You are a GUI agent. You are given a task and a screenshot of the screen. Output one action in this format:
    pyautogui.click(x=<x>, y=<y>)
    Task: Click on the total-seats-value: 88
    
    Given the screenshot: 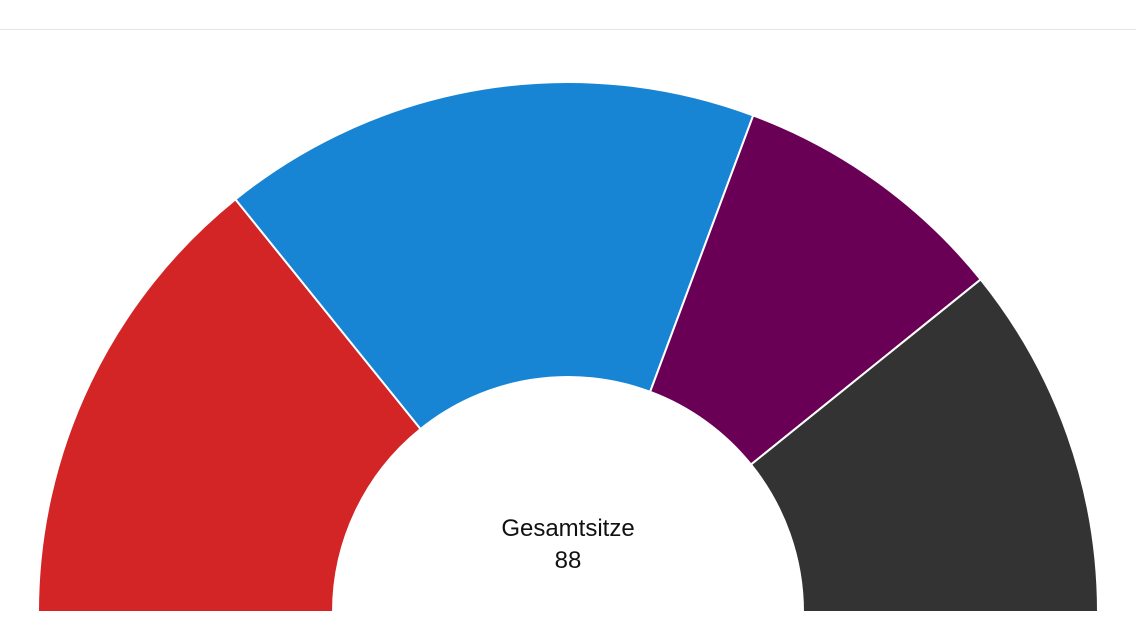 What is the action you would take?
    pyautogui.click(x=568, y=560)
    